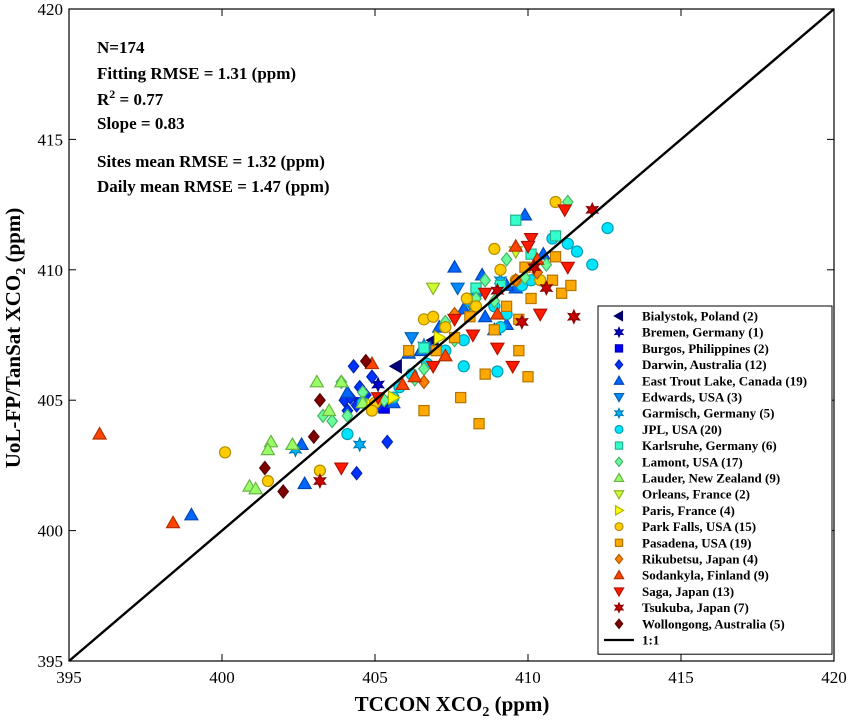 This screenshot has height=721, width=850. Describe the element at coordinates (692, 397) in the screenshot. I see `legend-entry-label: Edwards, USA (3)` at that location.